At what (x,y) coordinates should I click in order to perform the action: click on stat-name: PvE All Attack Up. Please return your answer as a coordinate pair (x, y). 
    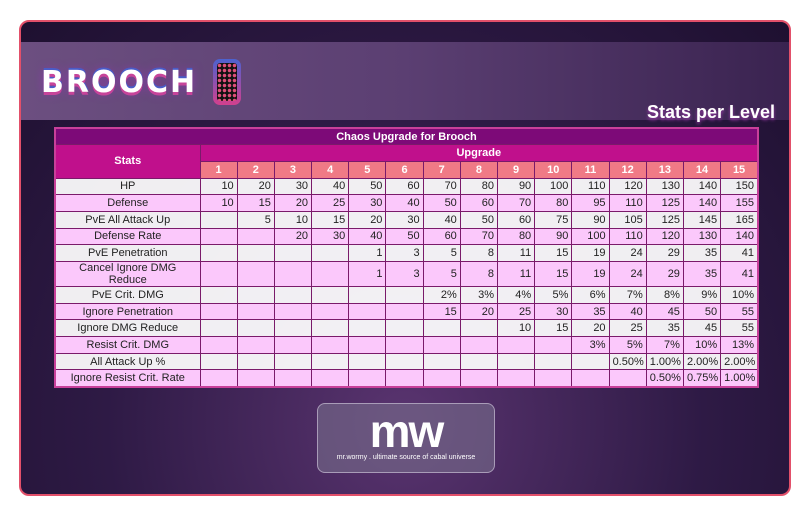
    Looking at the image, I should click on (127, 219).